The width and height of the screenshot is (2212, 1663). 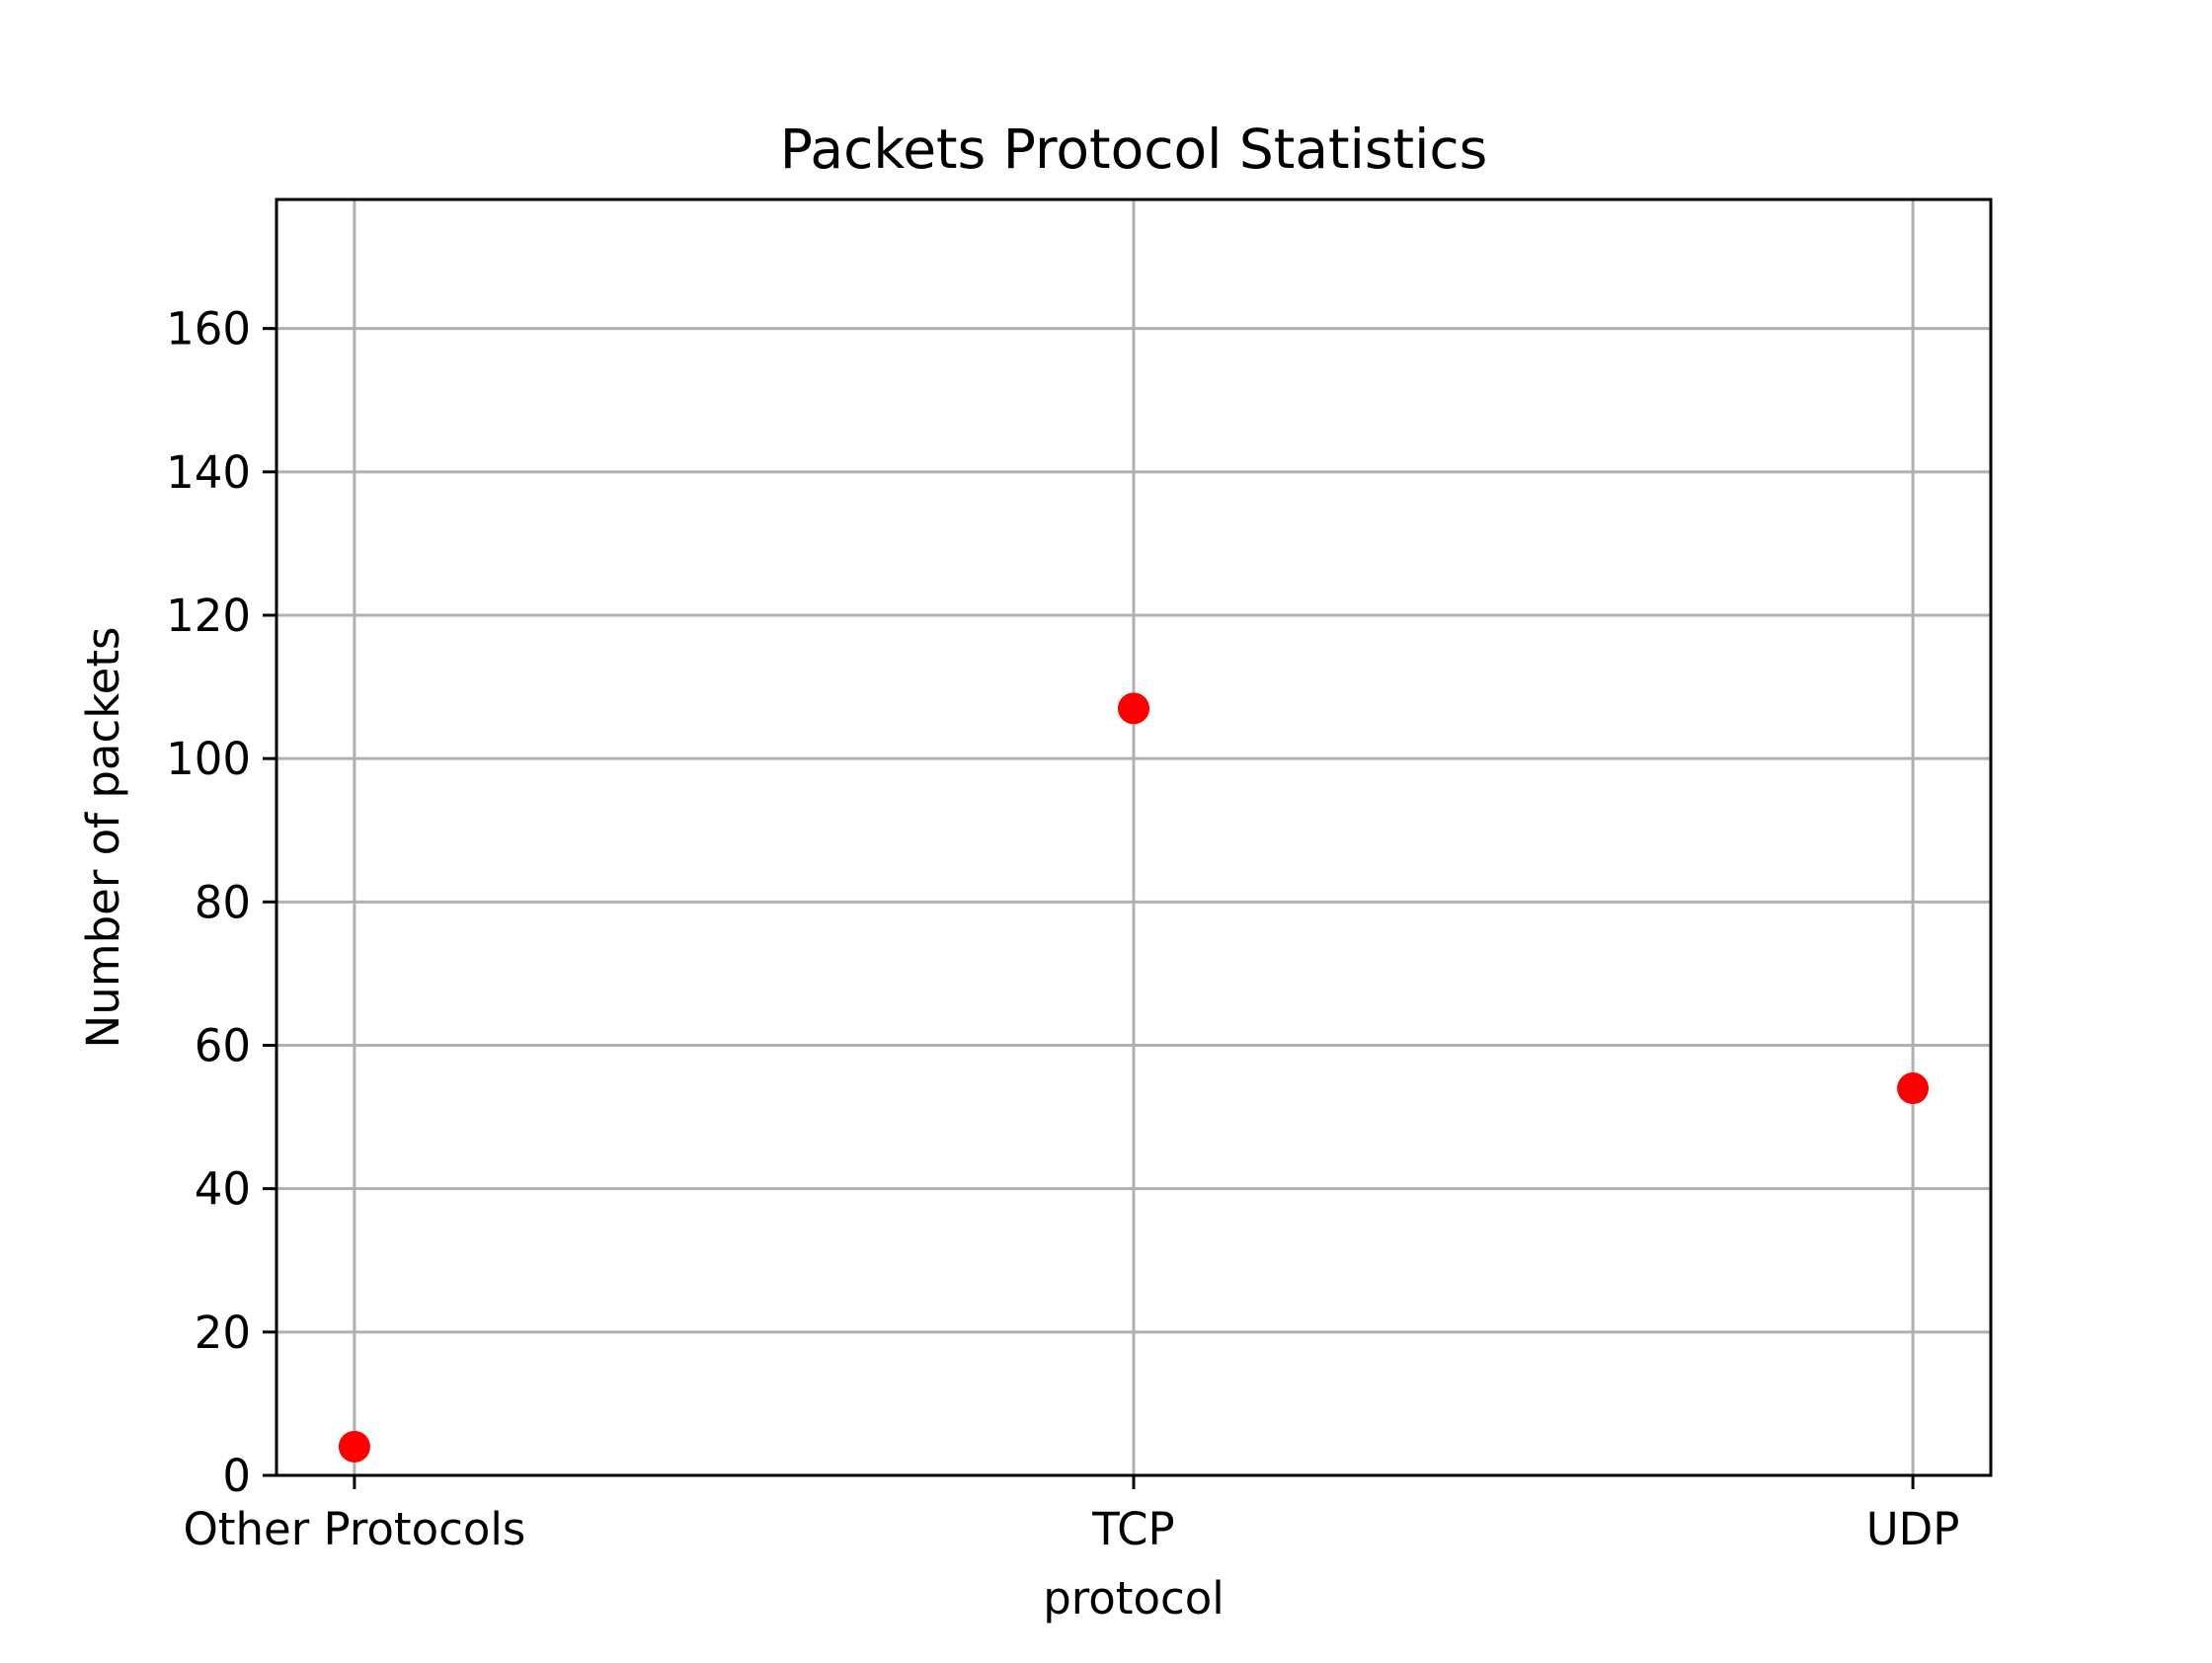 What do you see at coordinates (1133, 1598) in the screenshot?
I see `x-axis-label: protocol` at bounding box center [1133, 1598].